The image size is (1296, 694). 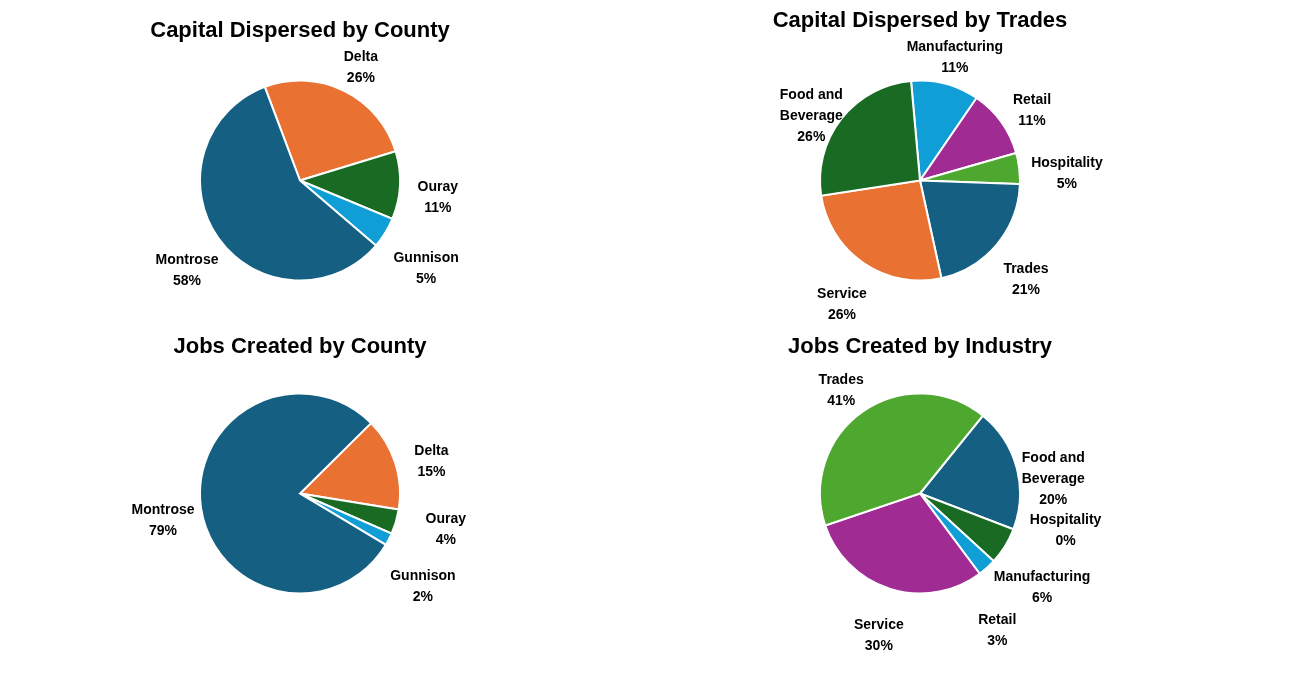 What do you see at coordinates (1026, 288) in the screenshot?
I see `data-label: 21%` at bounding box center [1026, 288].